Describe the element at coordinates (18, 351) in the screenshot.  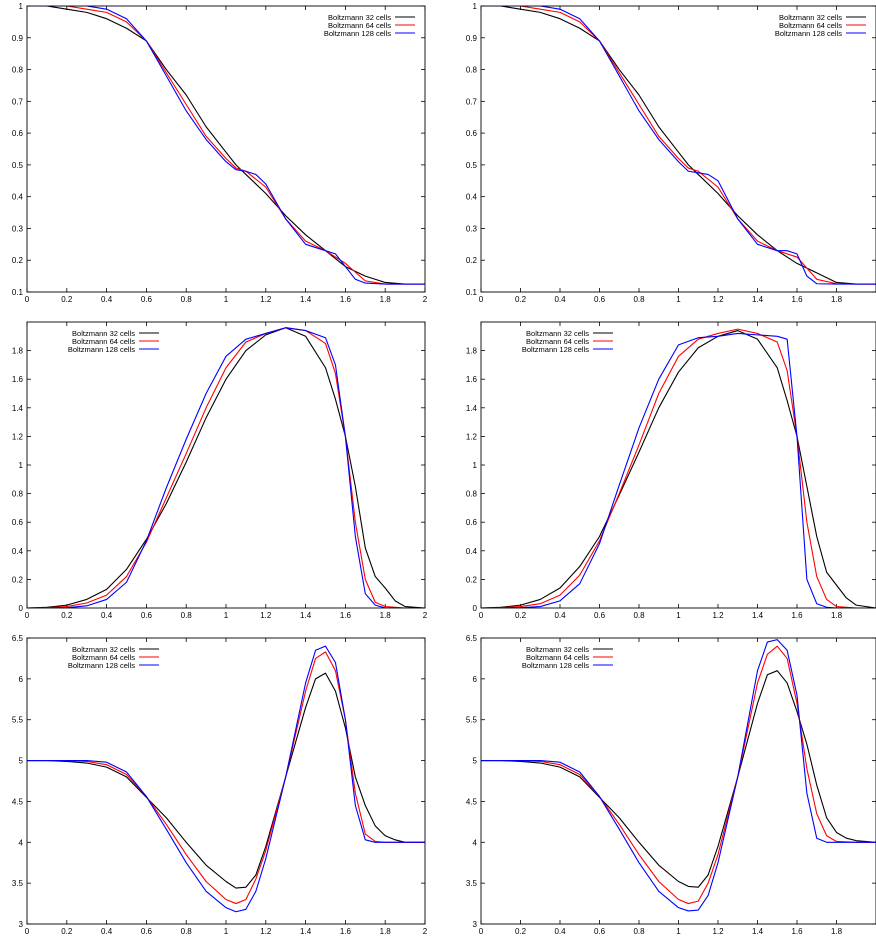
I see `y-tick-label: 1.8` at that location.